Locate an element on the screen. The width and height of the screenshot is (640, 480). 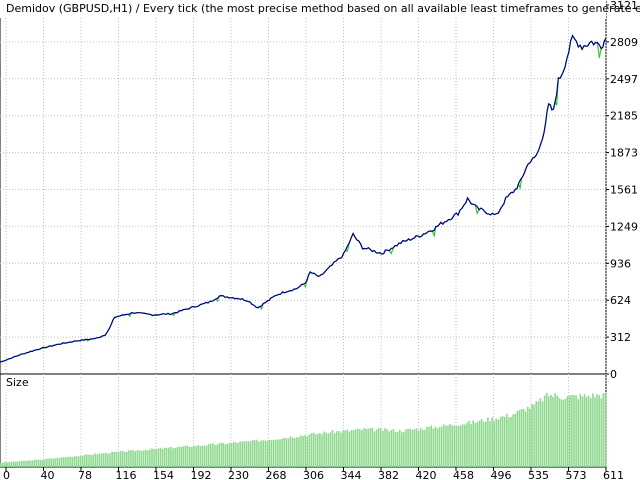
x-tick-label: 192 is located at coordinates (201, 474).